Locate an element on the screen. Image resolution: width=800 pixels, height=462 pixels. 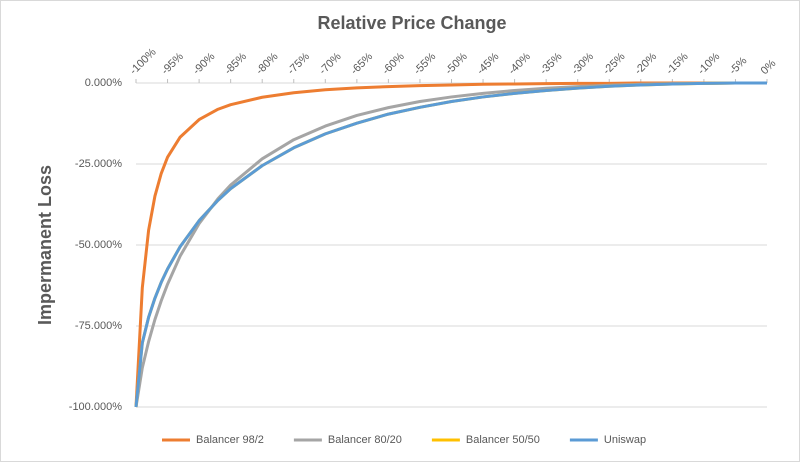
legend-label: Balancer 80/20 is located at coordinates (365, 440).